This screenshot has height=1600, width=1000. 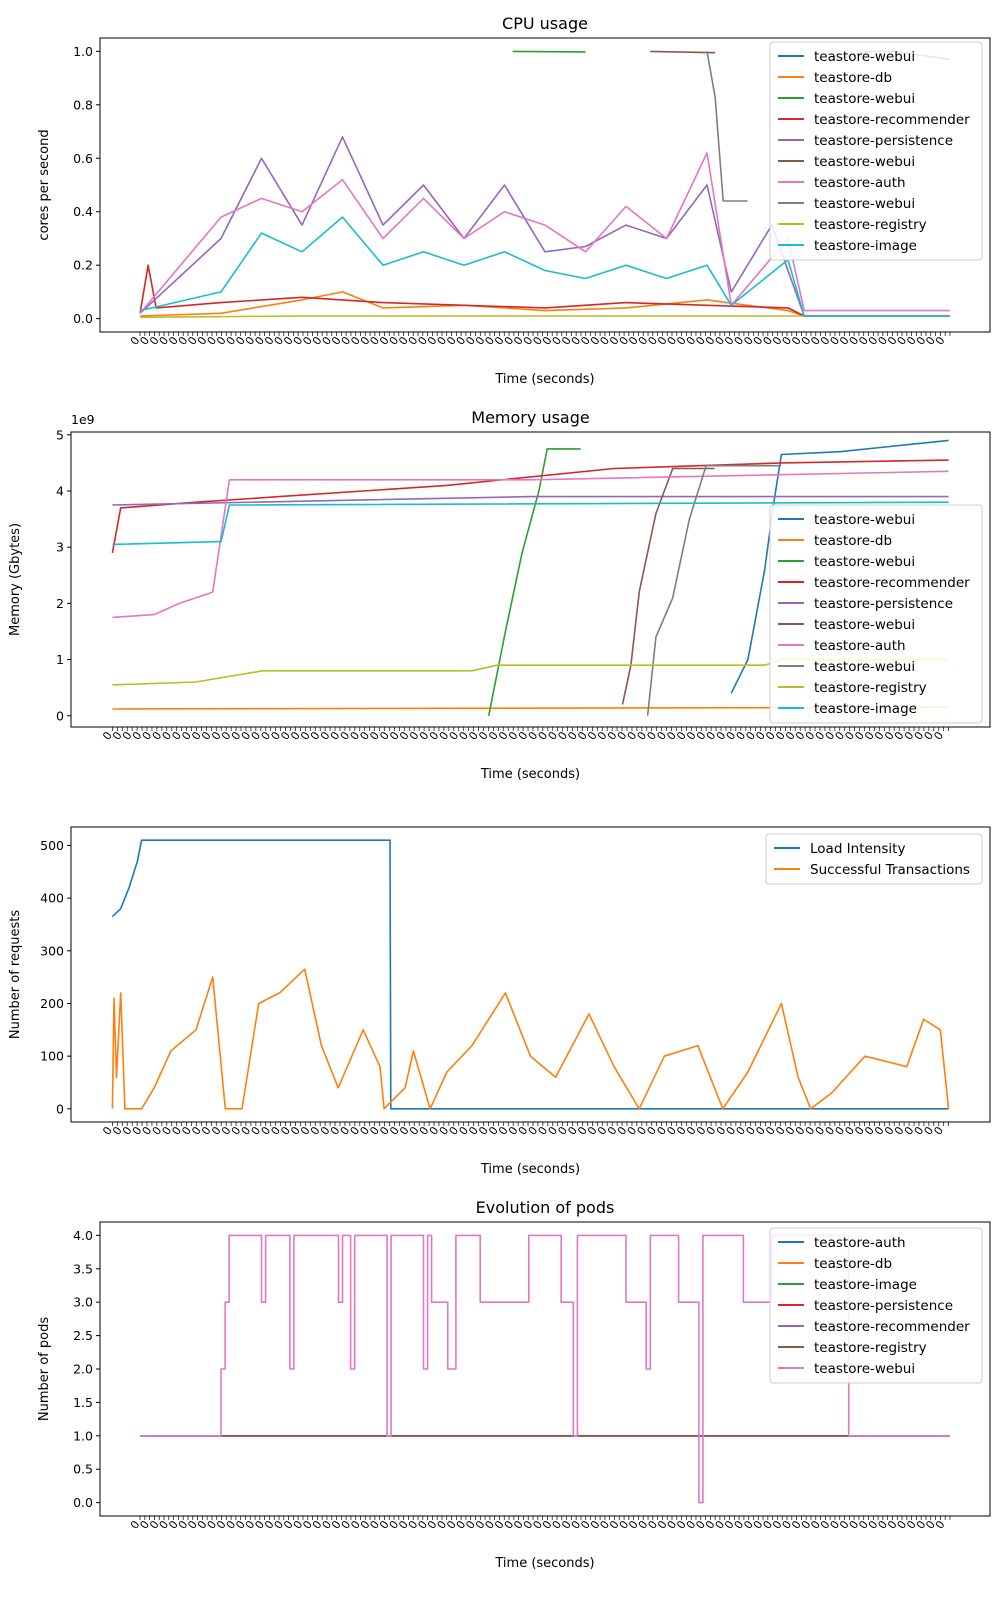 What do you see at coordinates (545, 1207) in the screenshot?
I see `chart-title: Evolution of pods` at bounding box center [545, 1207].